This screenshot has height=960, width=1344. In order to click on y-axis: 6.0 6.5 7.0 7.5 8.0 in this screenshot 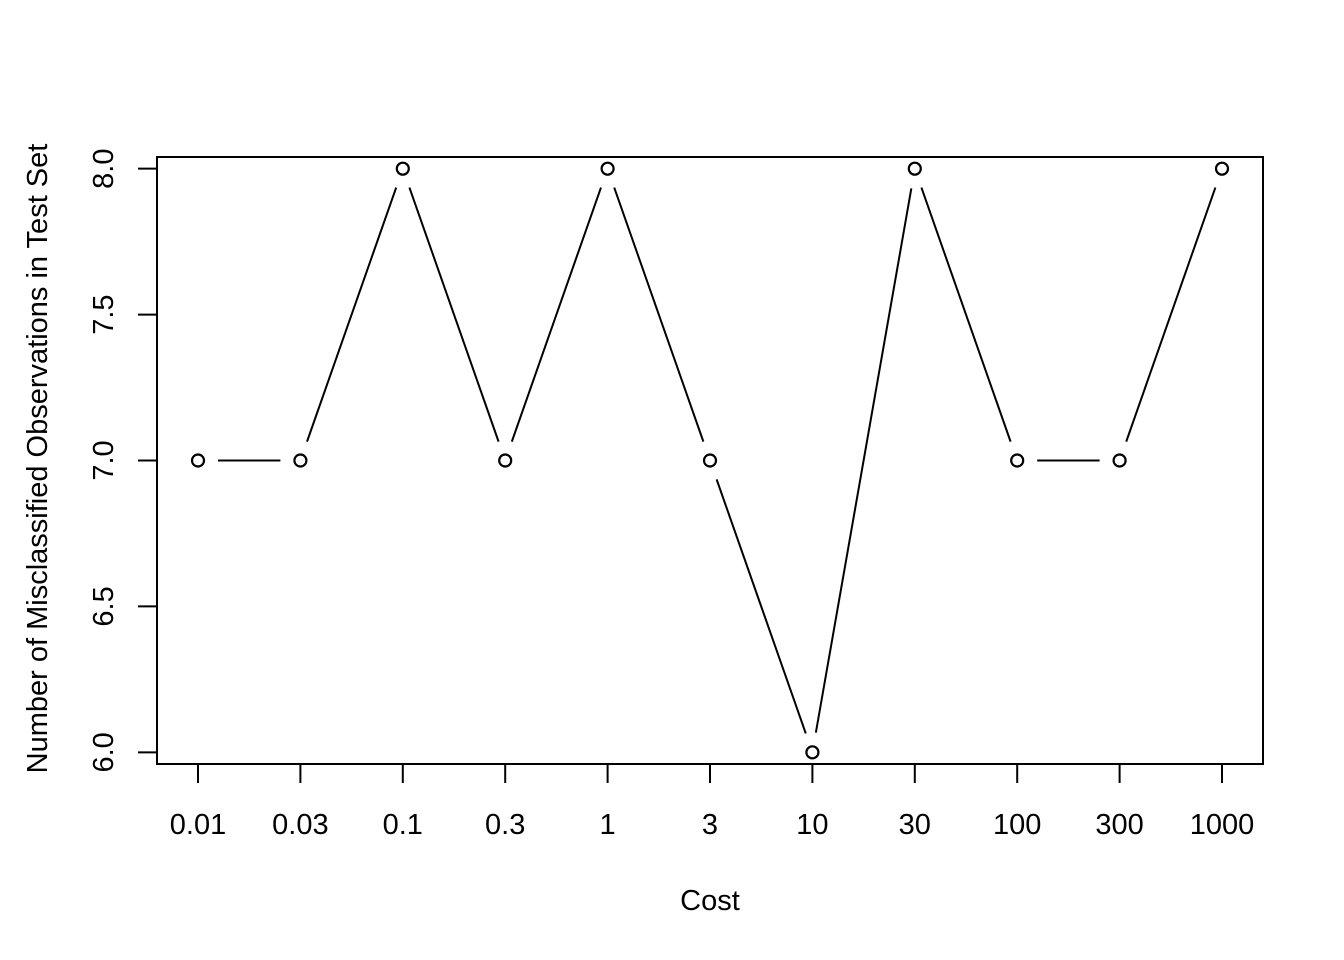, I will do `click(123, 460)`.